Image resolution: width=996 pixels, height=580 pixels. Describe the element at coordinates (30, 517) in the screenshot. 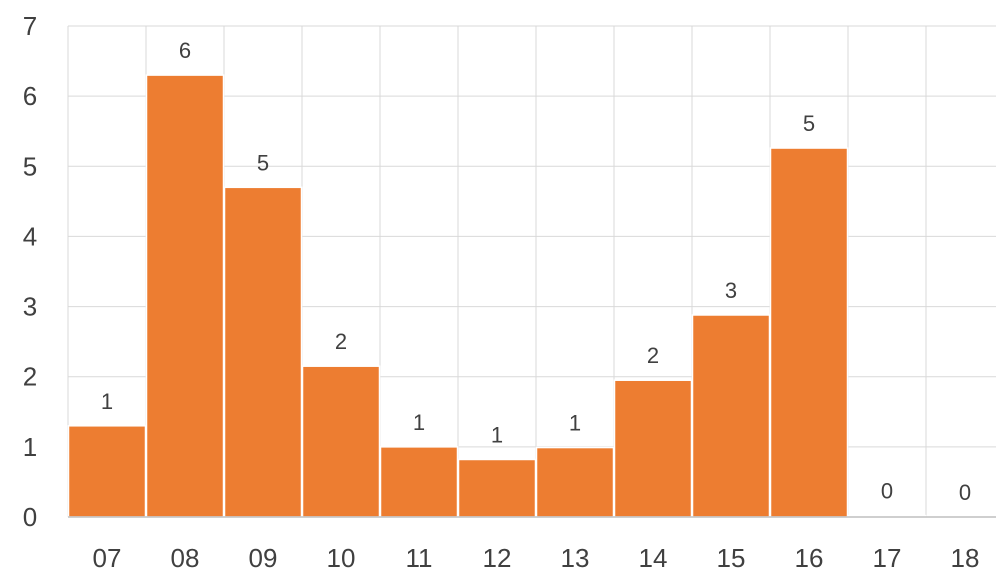

I see `y-tick-label: 0` at that location.